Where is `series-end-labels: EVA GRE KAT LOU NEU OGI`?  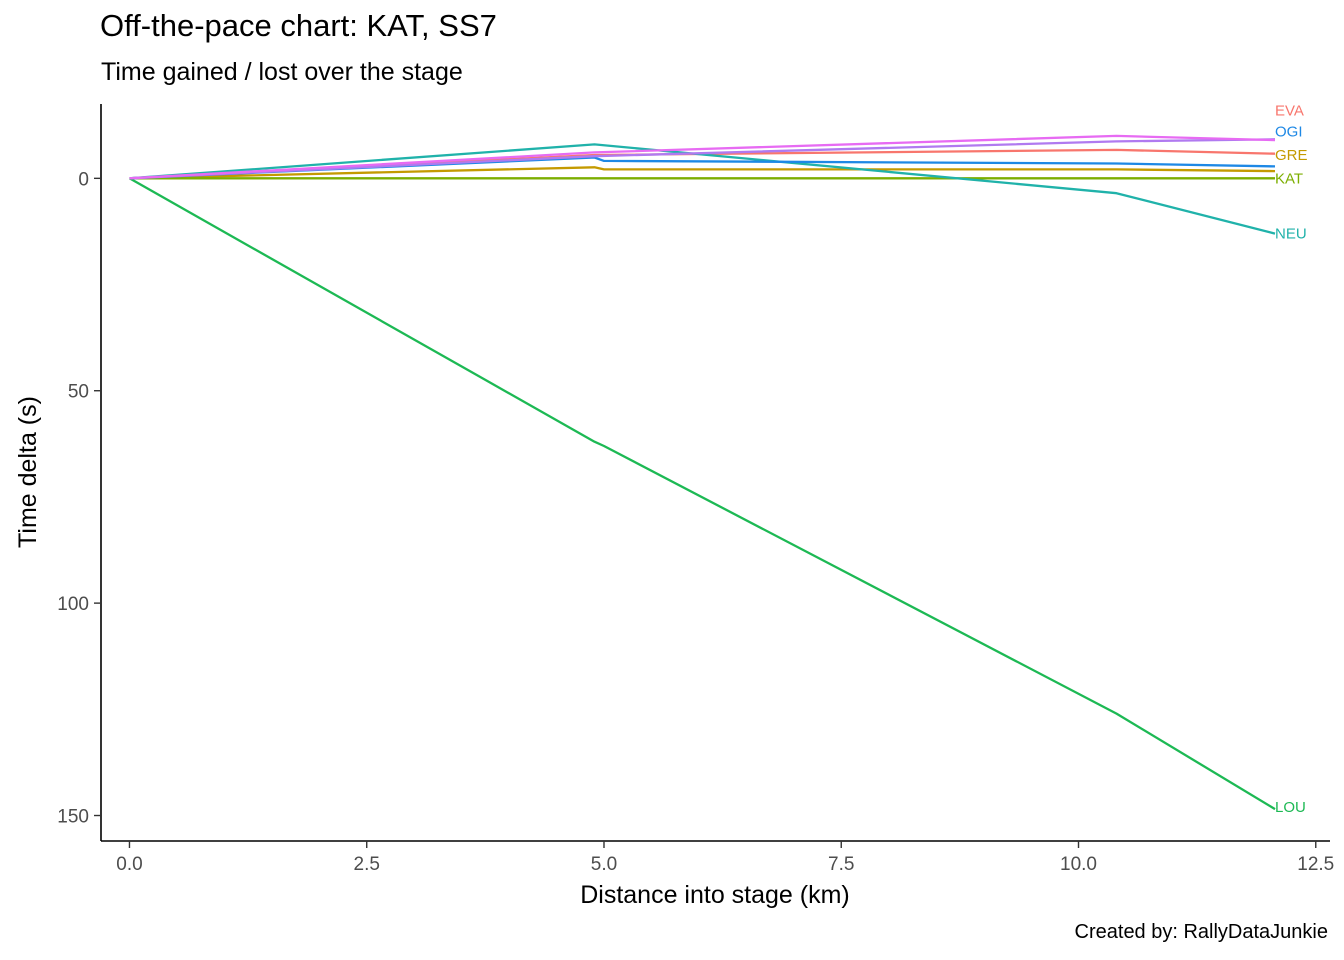
series-end-labels: EVA GRE KAT LOU NEU OGI is located at coordinates (1291, 459).